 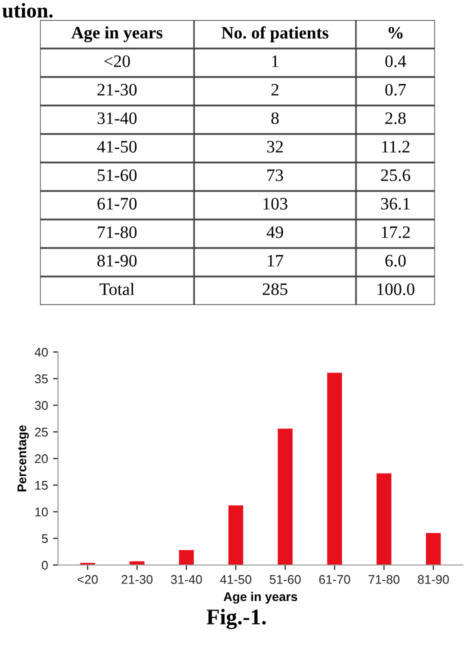 I want to click on data-label: 285, so click(x=275, y=289).